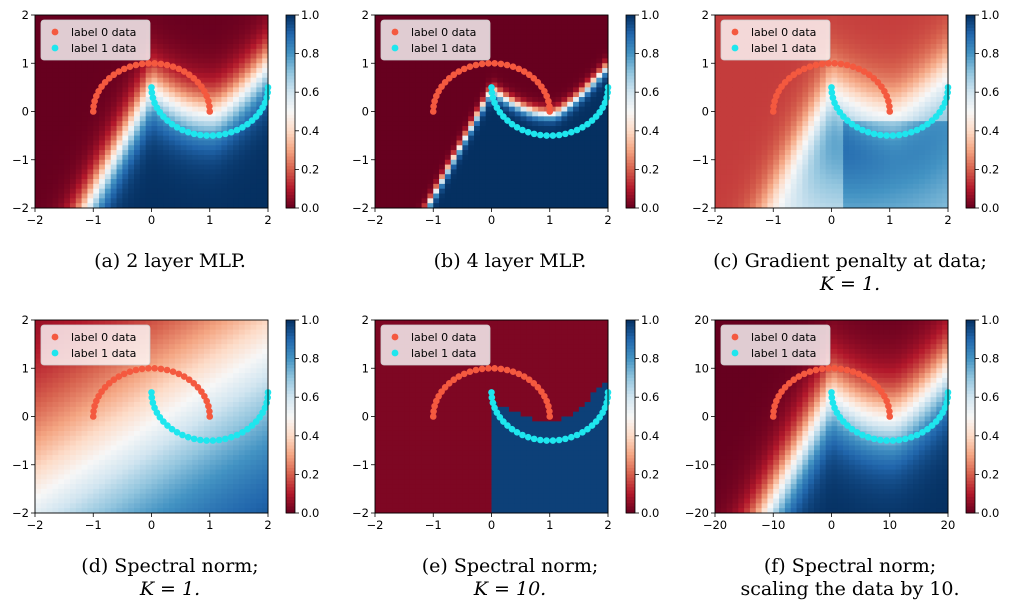  I want to click on x-tick-label: 2, so click(267, 220).